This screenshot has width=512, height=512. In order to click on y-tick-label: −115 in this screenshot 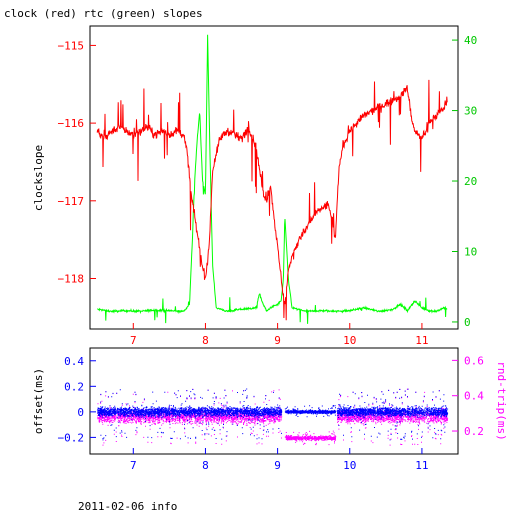, I will do `click(71, 45)`.